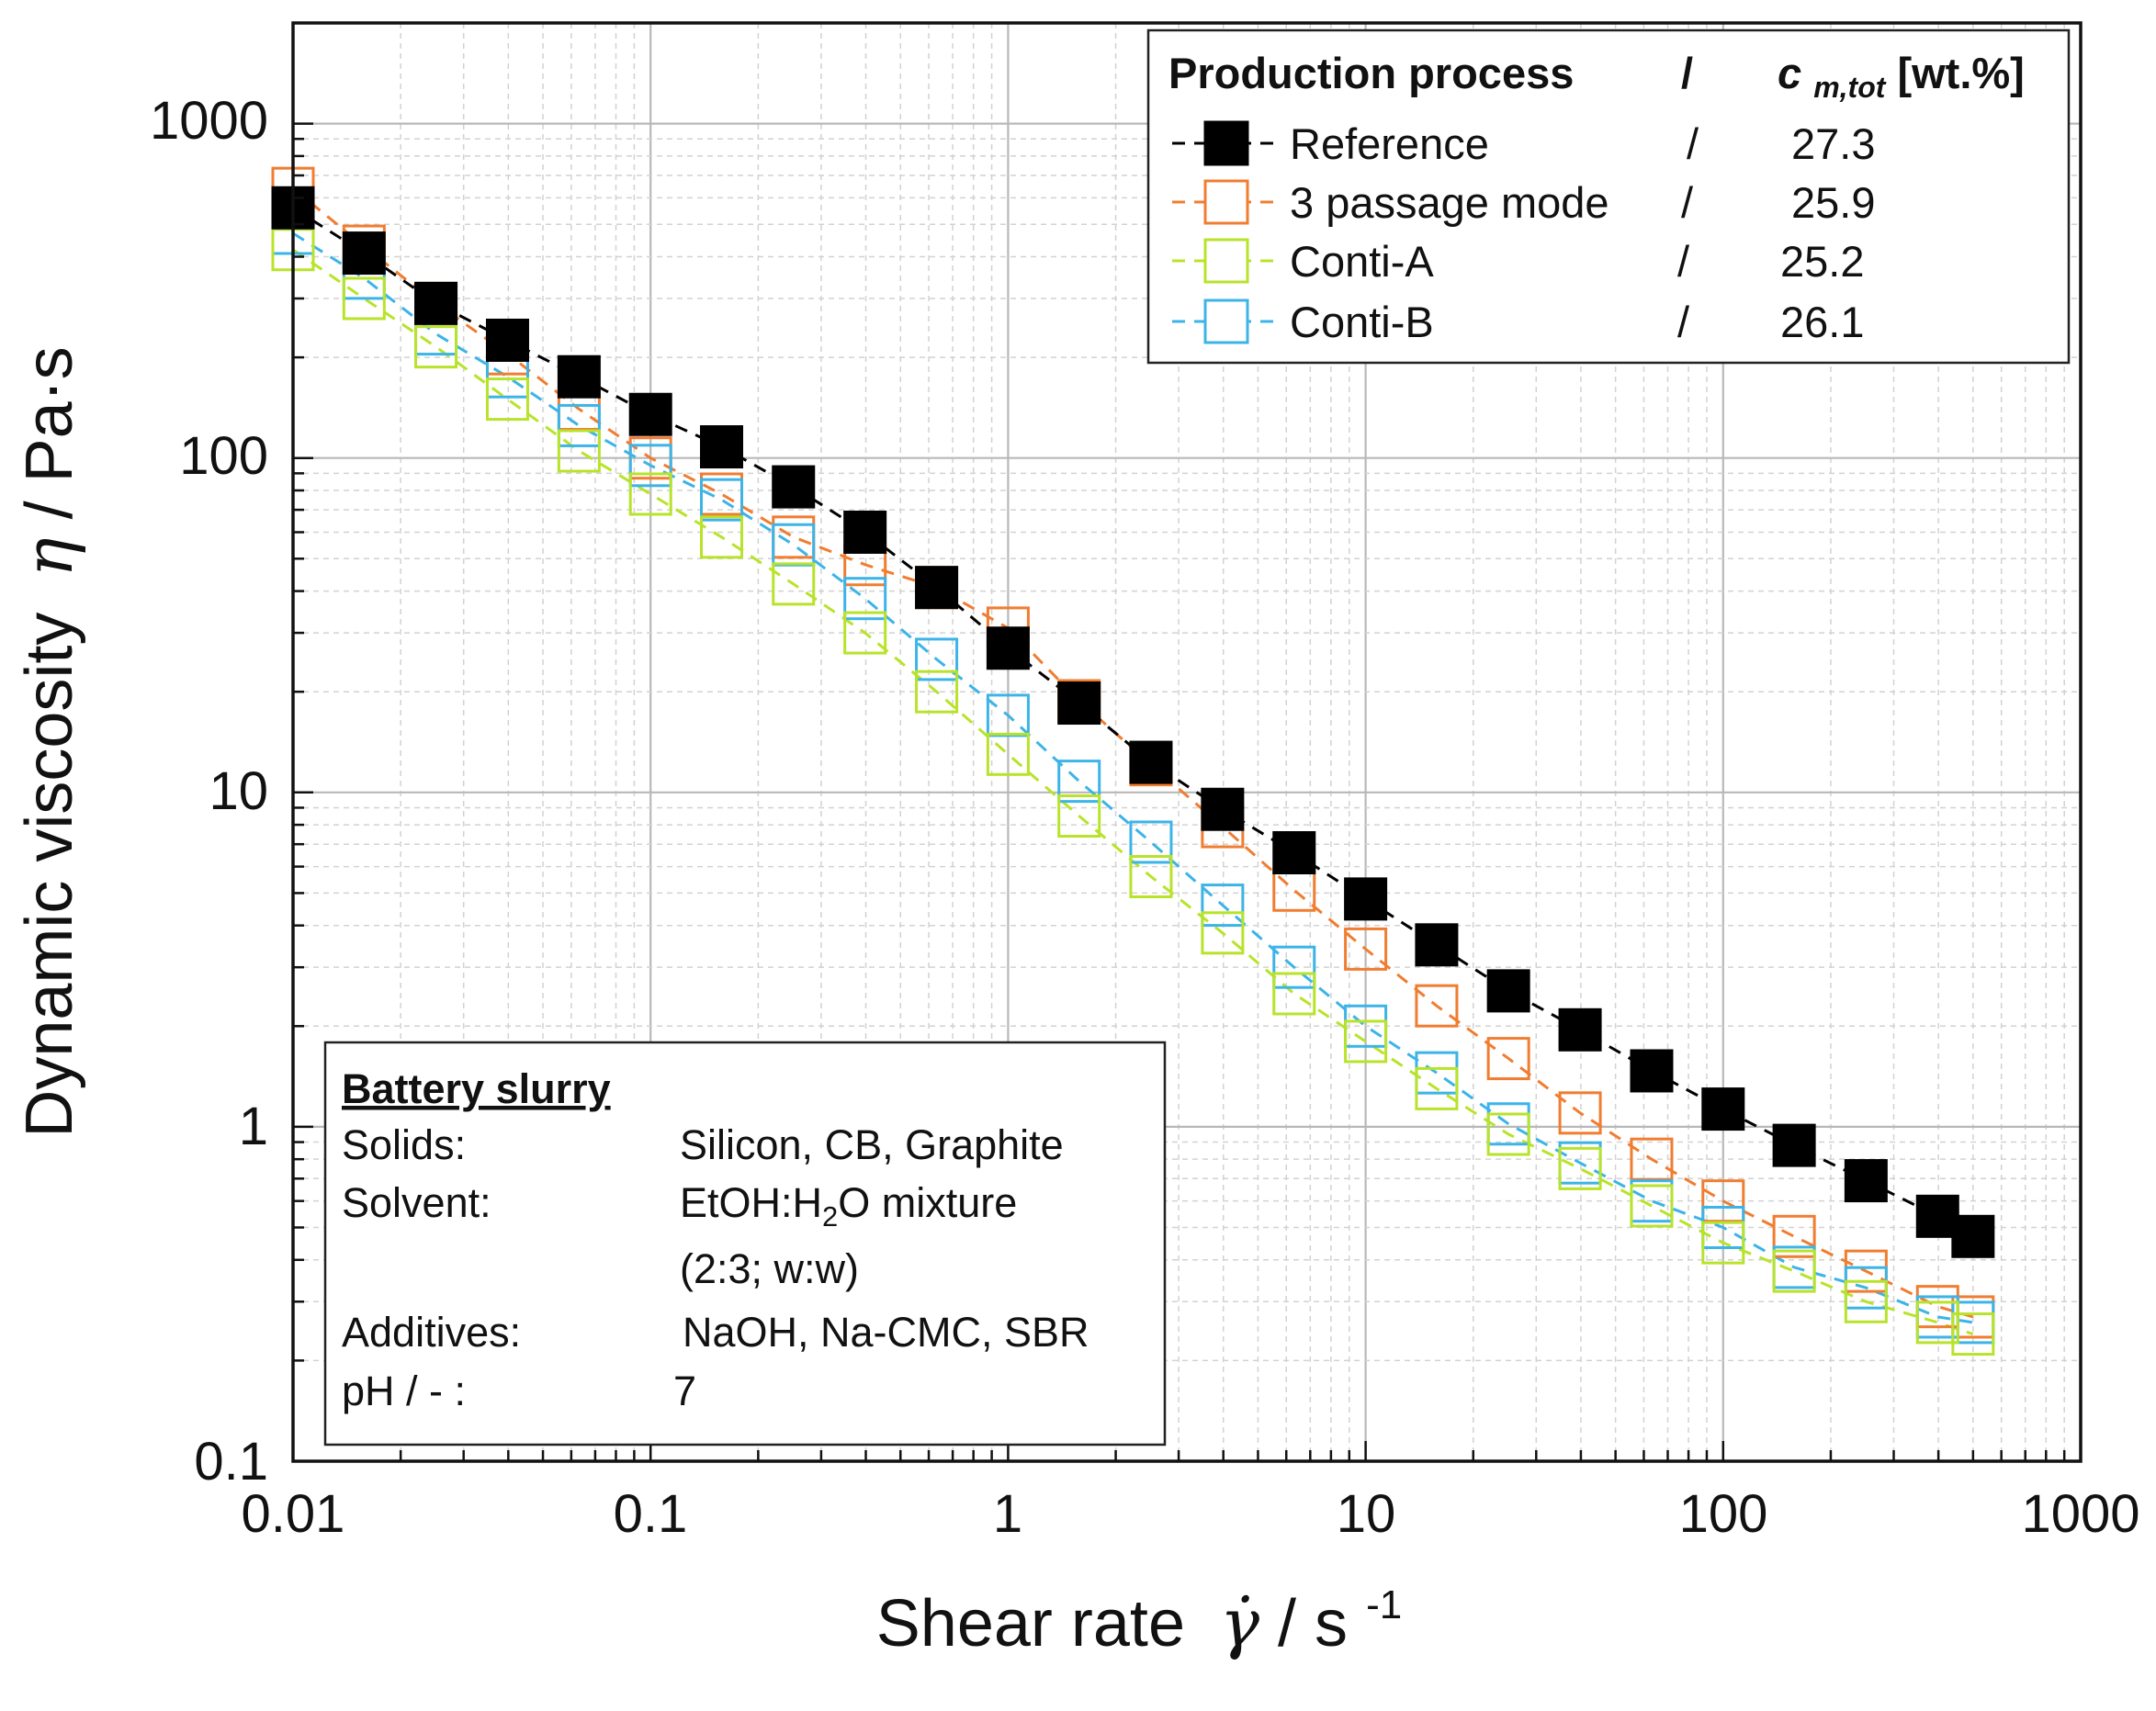 The image size is (2156, 1711). Describe the element at coordinates (1449, 202) in the screenshot. I see `legend-label: 3 passage mode` at that location.